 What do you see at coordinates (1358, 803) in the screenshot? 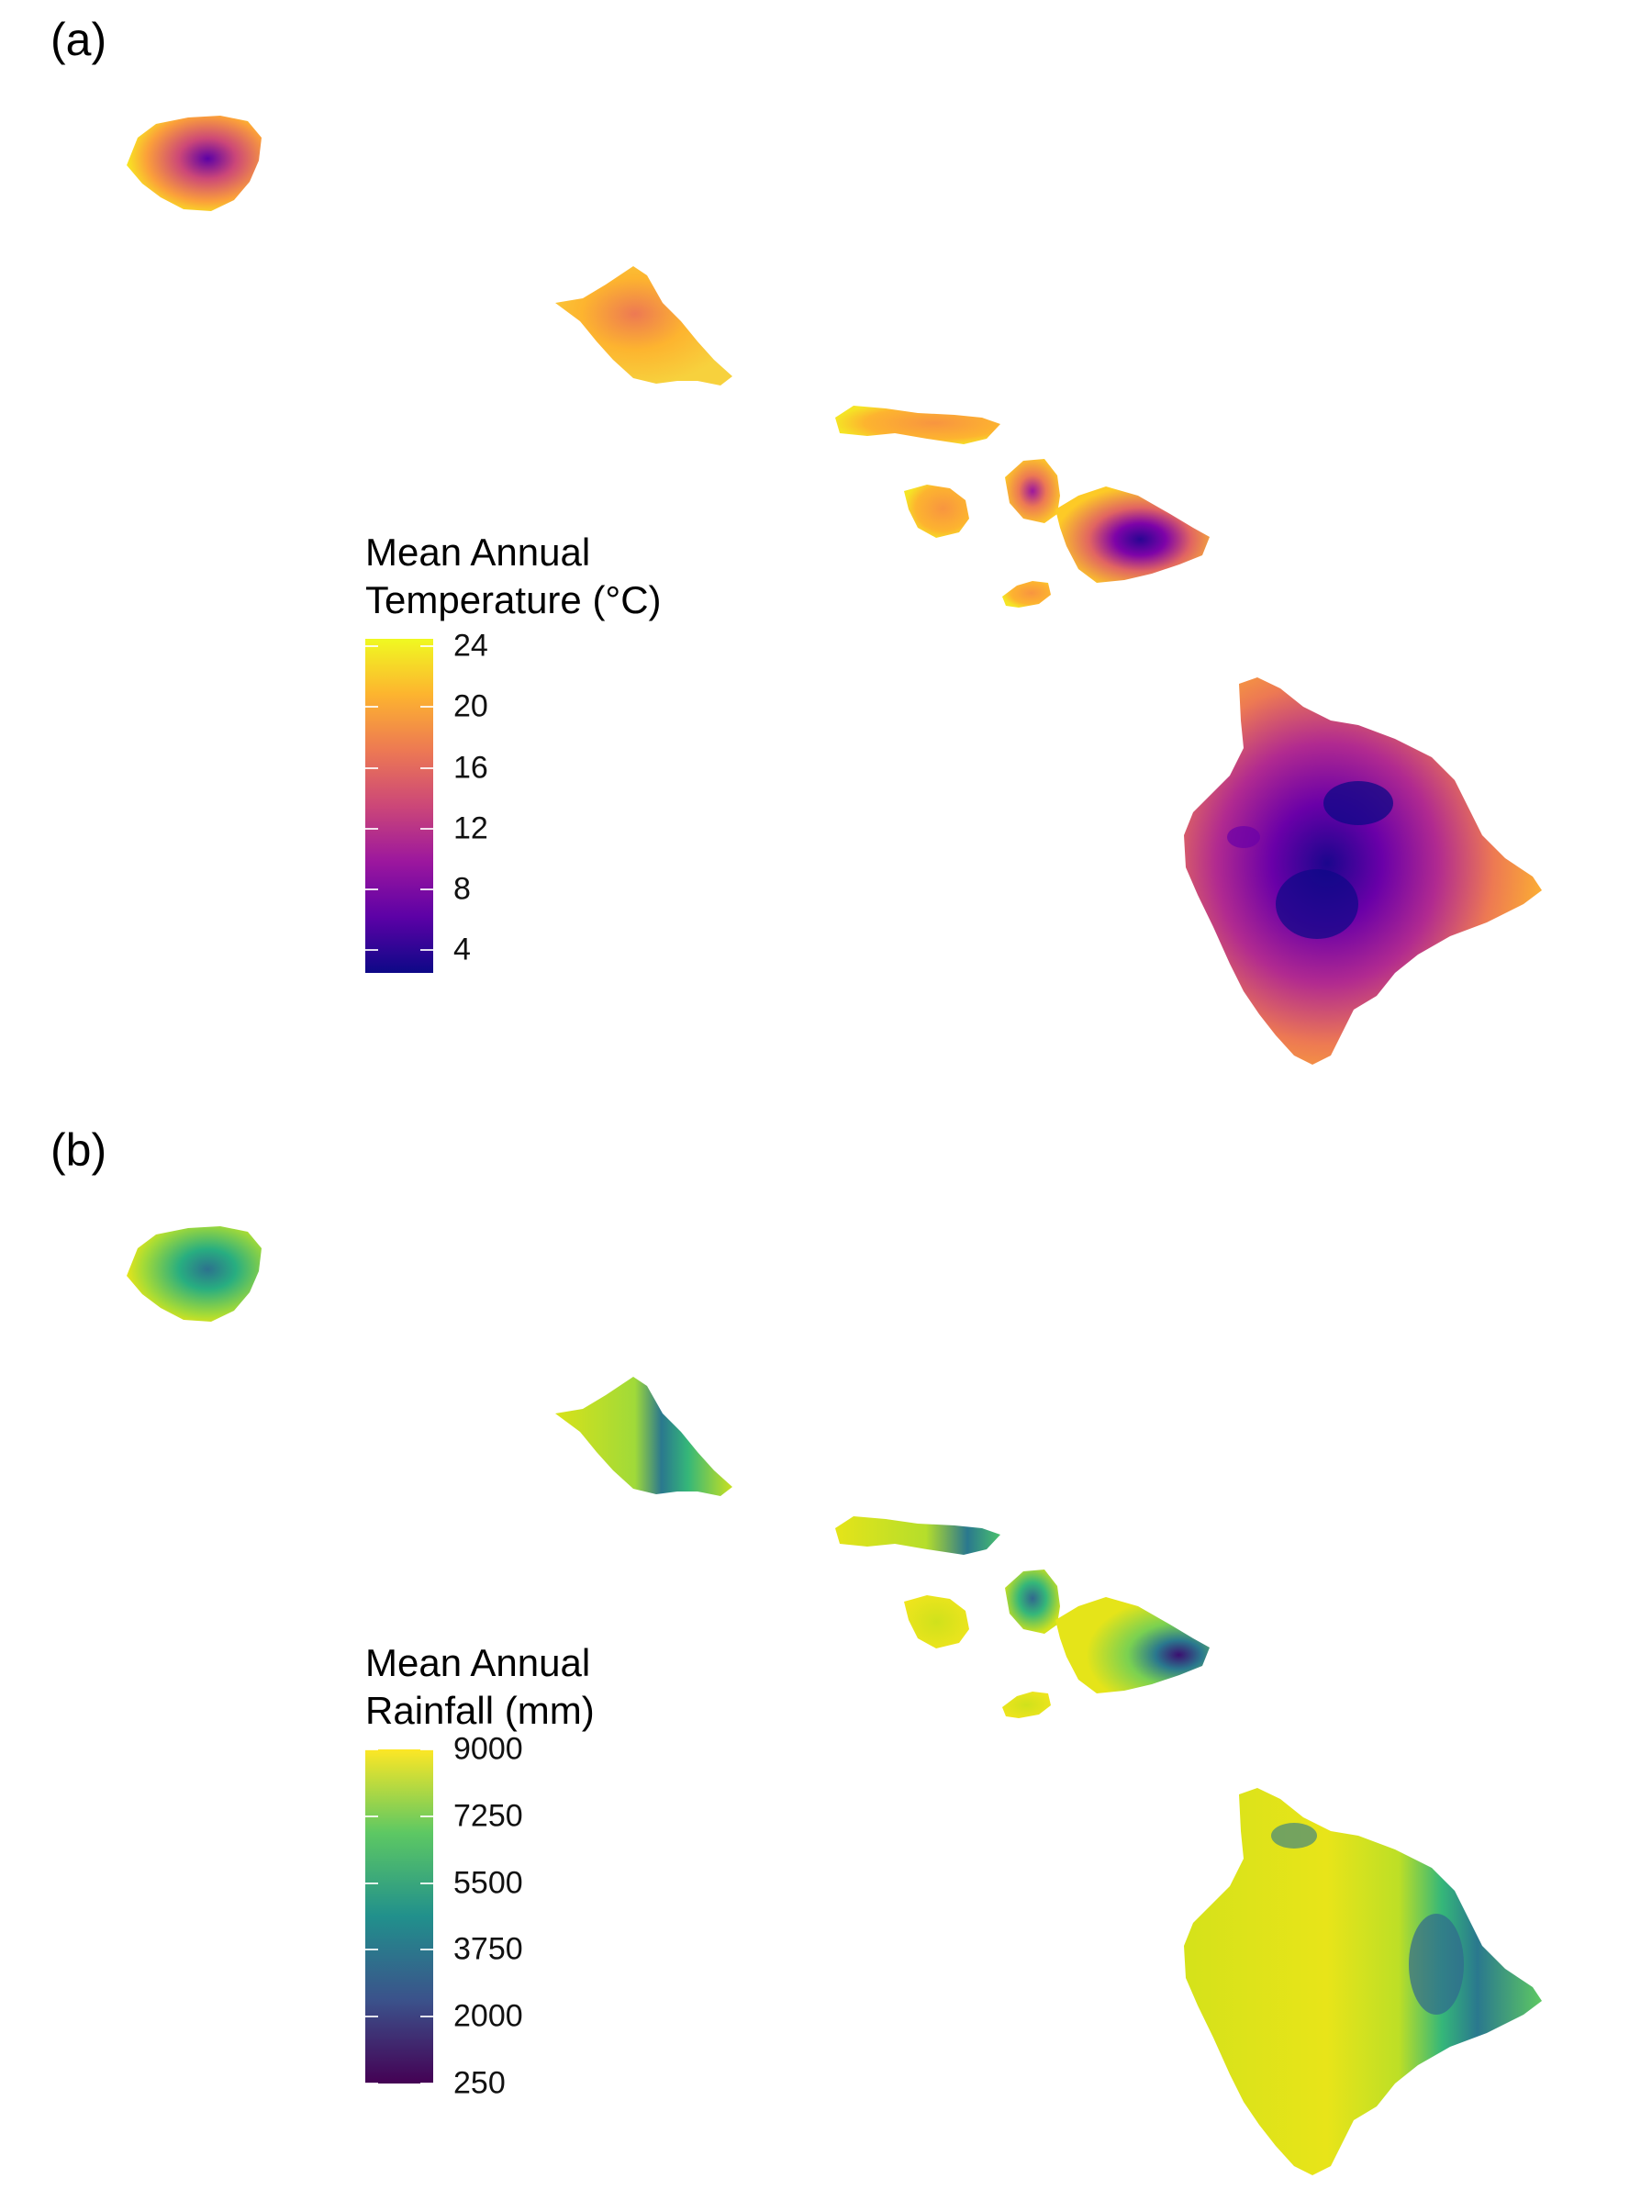
I see `mauna-kea-peak` at bounding box center [1358, 803].